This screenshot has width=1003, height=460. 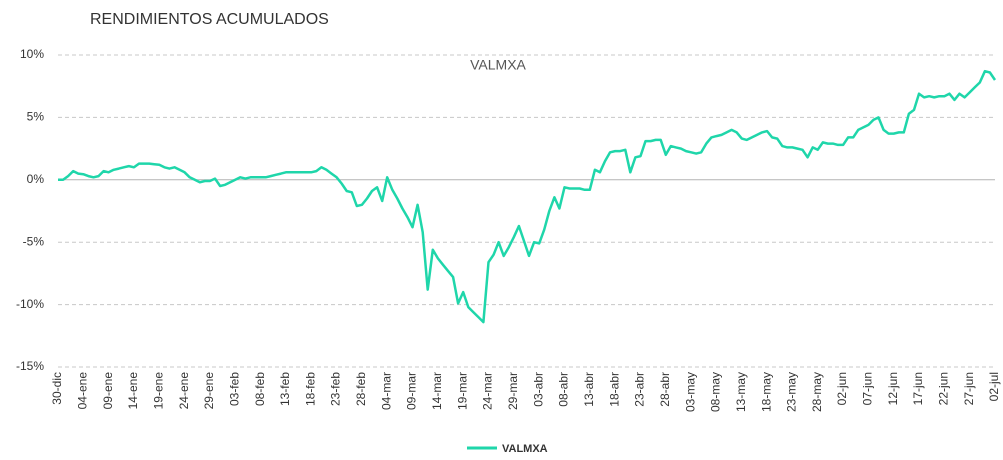 What do you see at coordinates (766, 392) in the screenshot?
I see `x-tick-label: 18-may` at bounding box center [766, 392].